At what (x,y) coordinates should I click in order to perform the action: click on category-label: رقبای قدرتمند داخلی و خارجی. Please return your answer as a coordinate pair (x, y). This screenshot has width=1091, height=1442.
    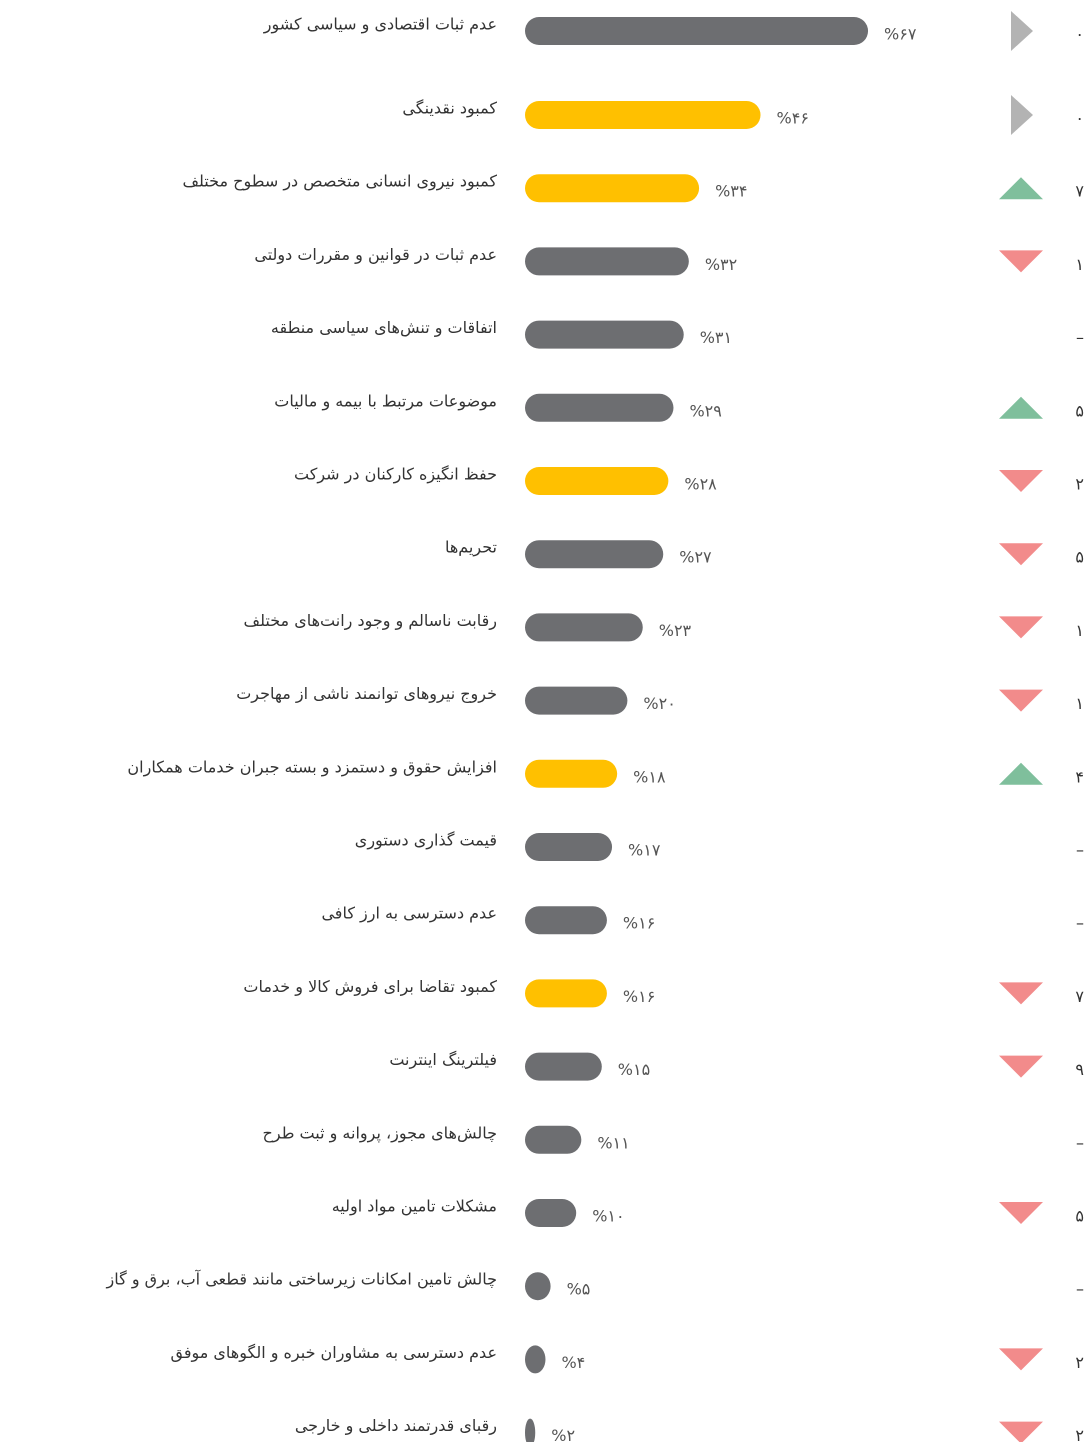
    Looking at the image, I should click on (396, 1426).